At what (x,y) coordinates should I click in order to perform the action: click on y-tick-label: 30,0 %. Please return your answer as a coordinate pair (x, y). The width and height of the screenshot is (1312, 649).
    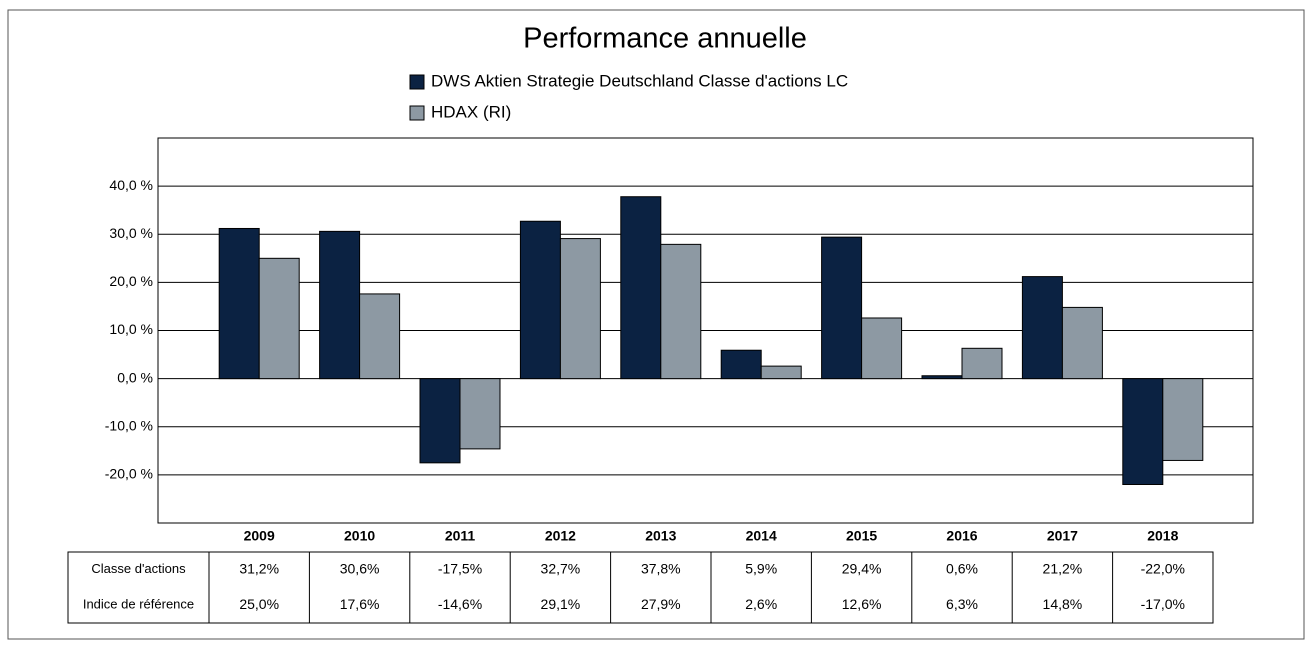
    Looking at the image, I should click on (131, 233).